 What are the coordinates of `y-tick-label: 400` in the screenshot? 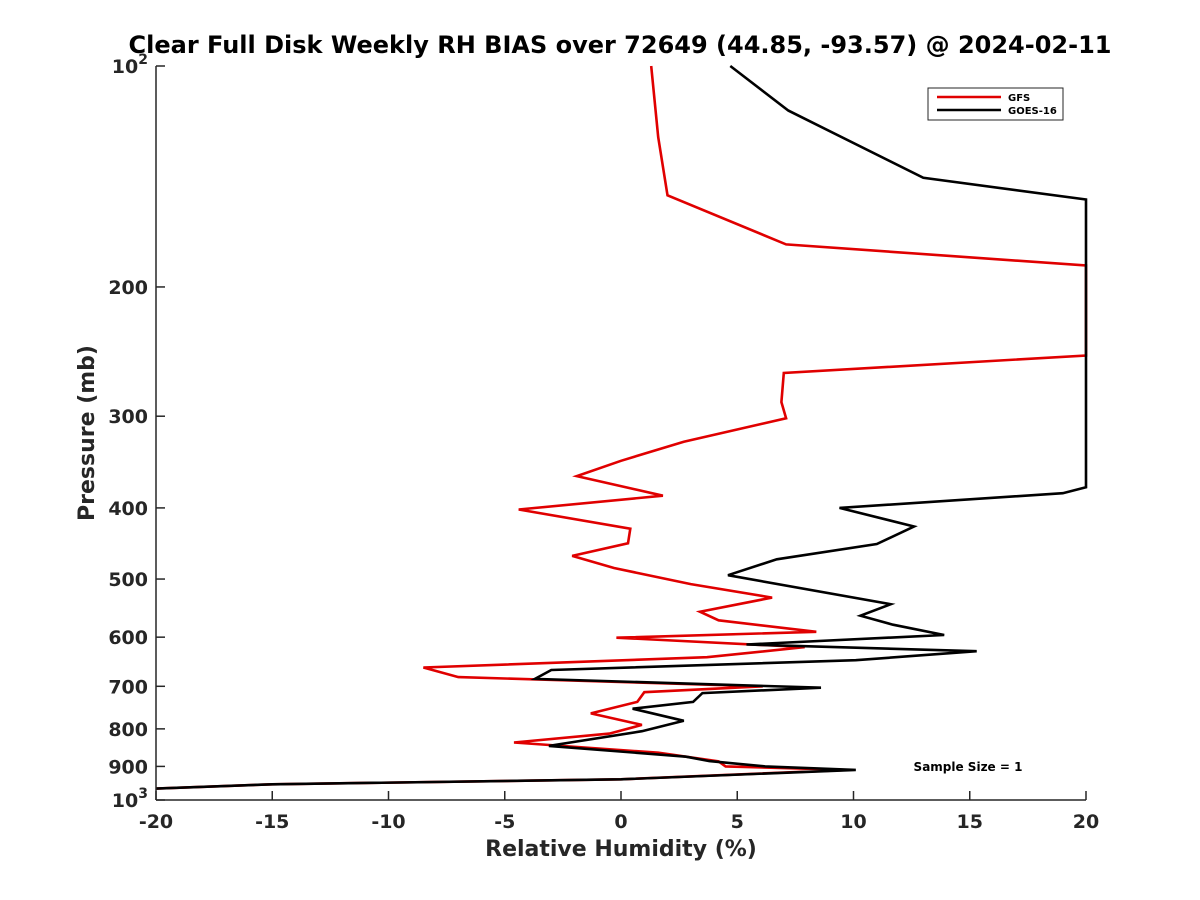 It's located at (128, 509).